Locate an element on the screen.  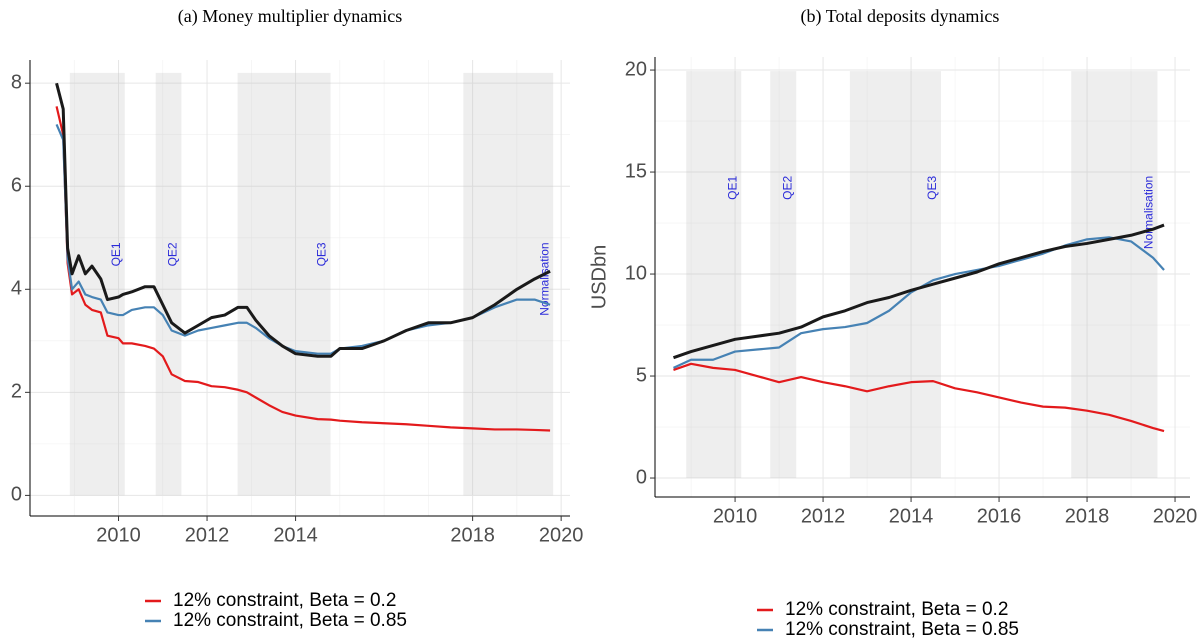
chart-title: (b) Total deposits dynamics is located at coordinates (900, 16).